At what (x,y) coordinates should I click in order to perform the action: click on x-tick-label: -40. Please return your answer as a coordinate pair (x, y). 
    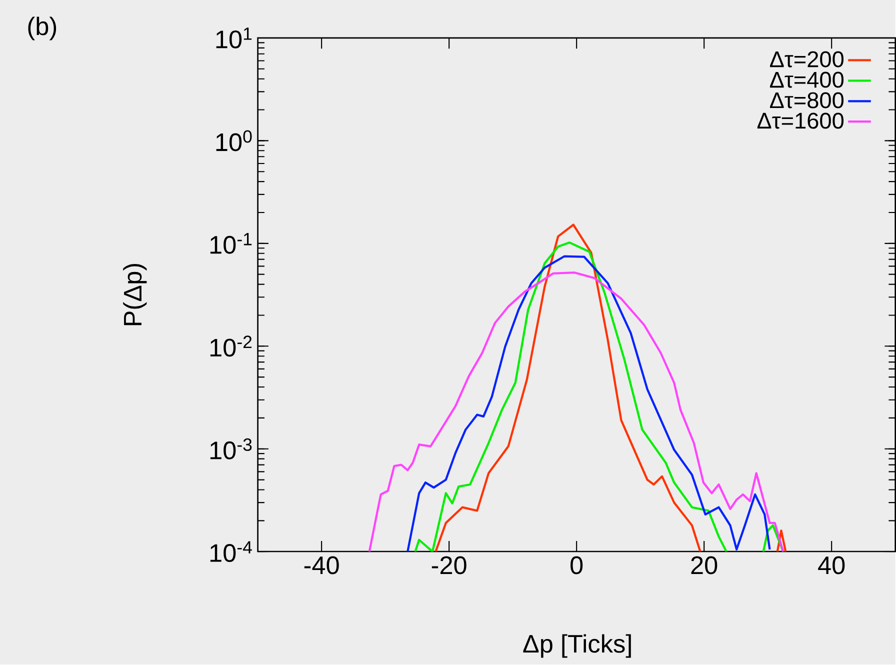
    Looking at the image, I should click on (321, 565).